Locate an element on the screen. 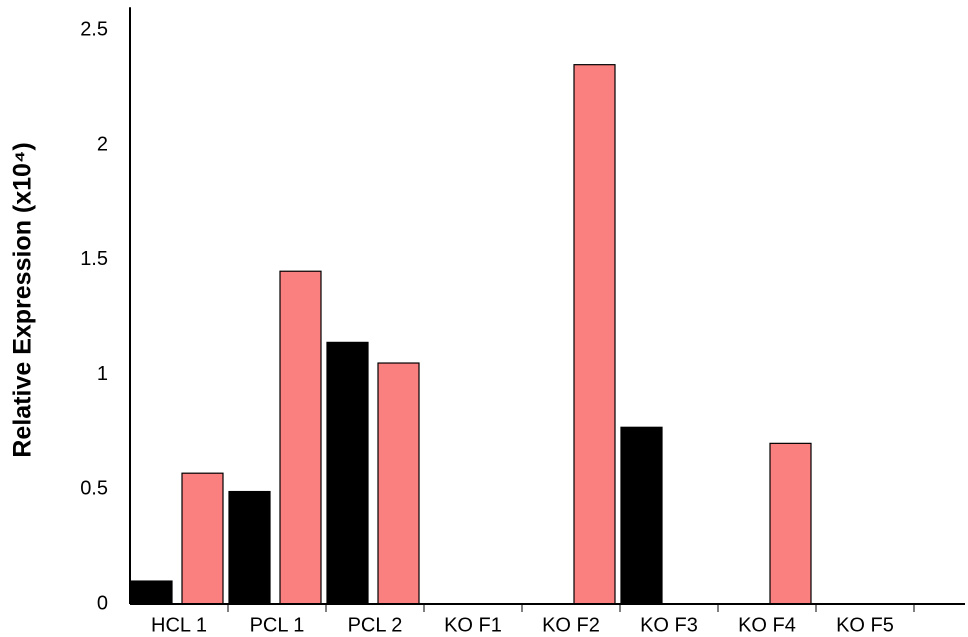  x-tick-label: KO F4 is located at coordinates (767, 625).